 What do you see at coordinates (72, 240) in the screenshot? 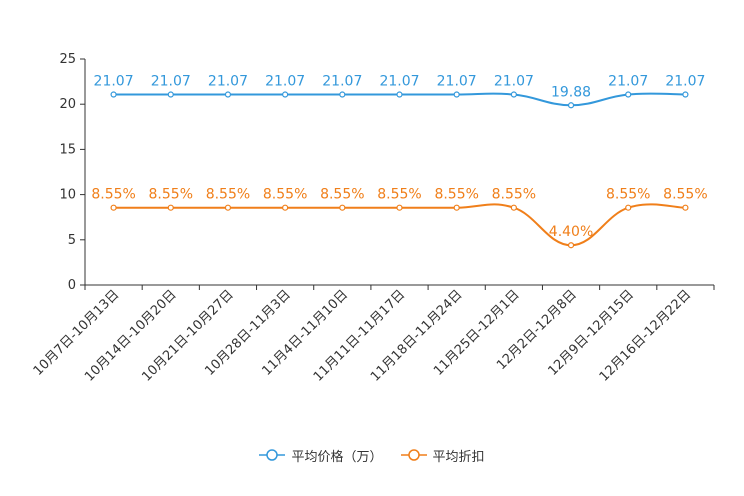
I see `y-tick-label: 5` at bounding box center [72, 240].